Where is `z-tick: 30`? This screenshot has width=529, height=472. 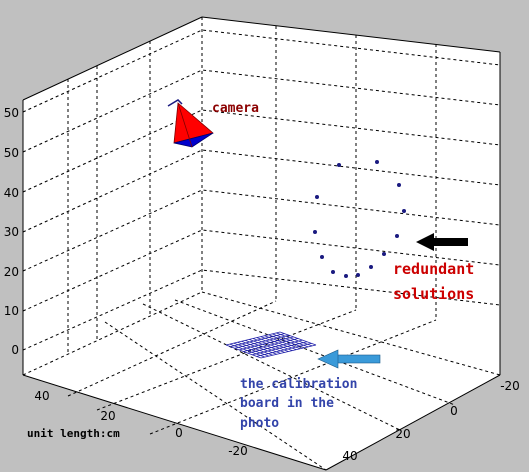
z-tick: 30 is located at coordinates (11, 232).